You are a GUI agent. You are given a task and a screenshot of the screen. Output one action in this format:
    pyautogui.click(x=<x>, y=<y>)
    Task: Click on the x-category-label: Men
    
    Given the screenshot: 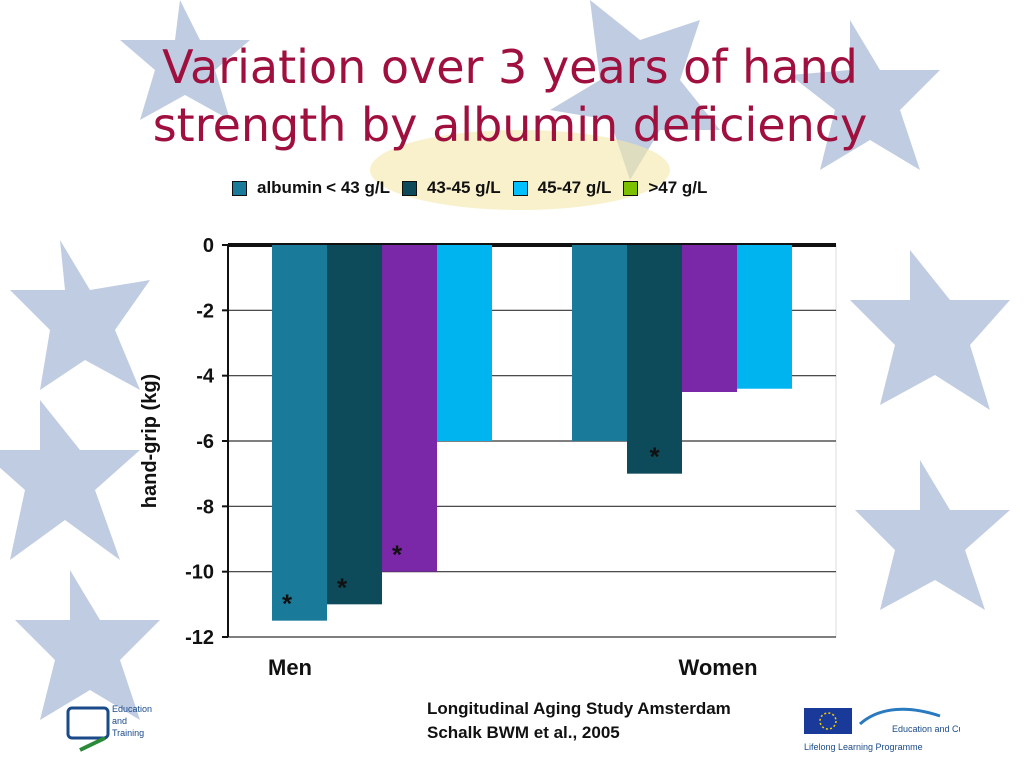 What is the action you would take?
    pyautogui.click(x=290, y=667)
    